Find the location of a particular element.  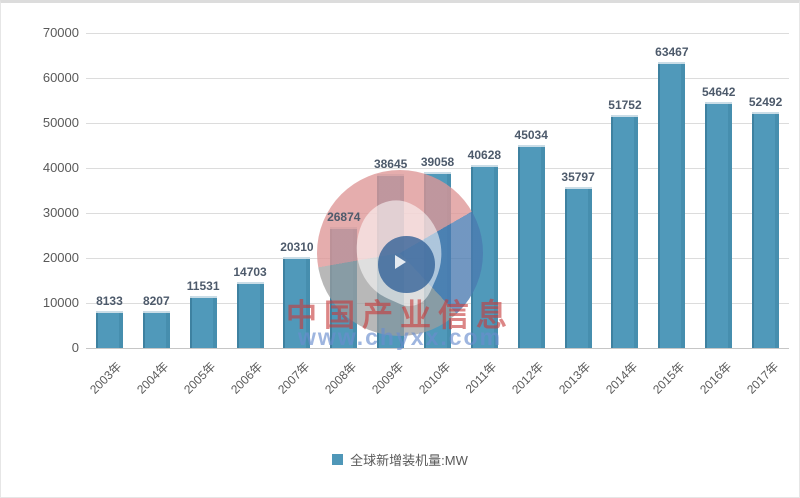

bar-value-label: 11531 is located at coordinates (203, 286).